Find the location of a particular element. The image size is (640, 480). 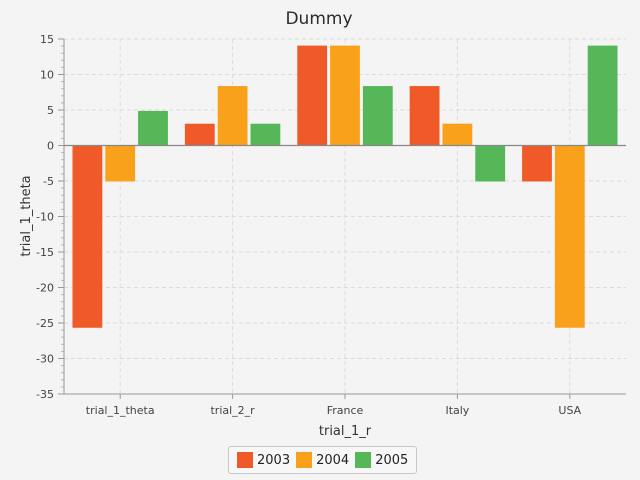

legend: 2003 2004 2005 is located at coordinates (323, 460).